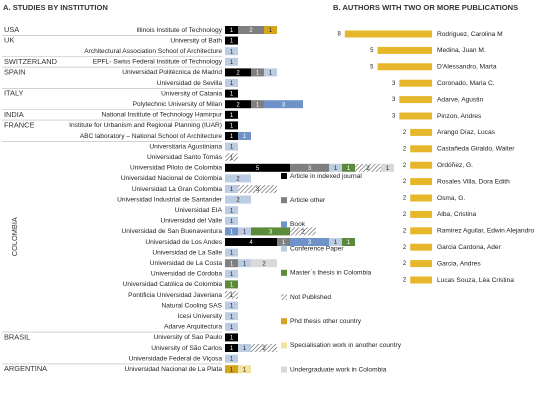 The width and height of the screenshot is (550, 412). I want to click on country-label: USA, so click(11, 29).